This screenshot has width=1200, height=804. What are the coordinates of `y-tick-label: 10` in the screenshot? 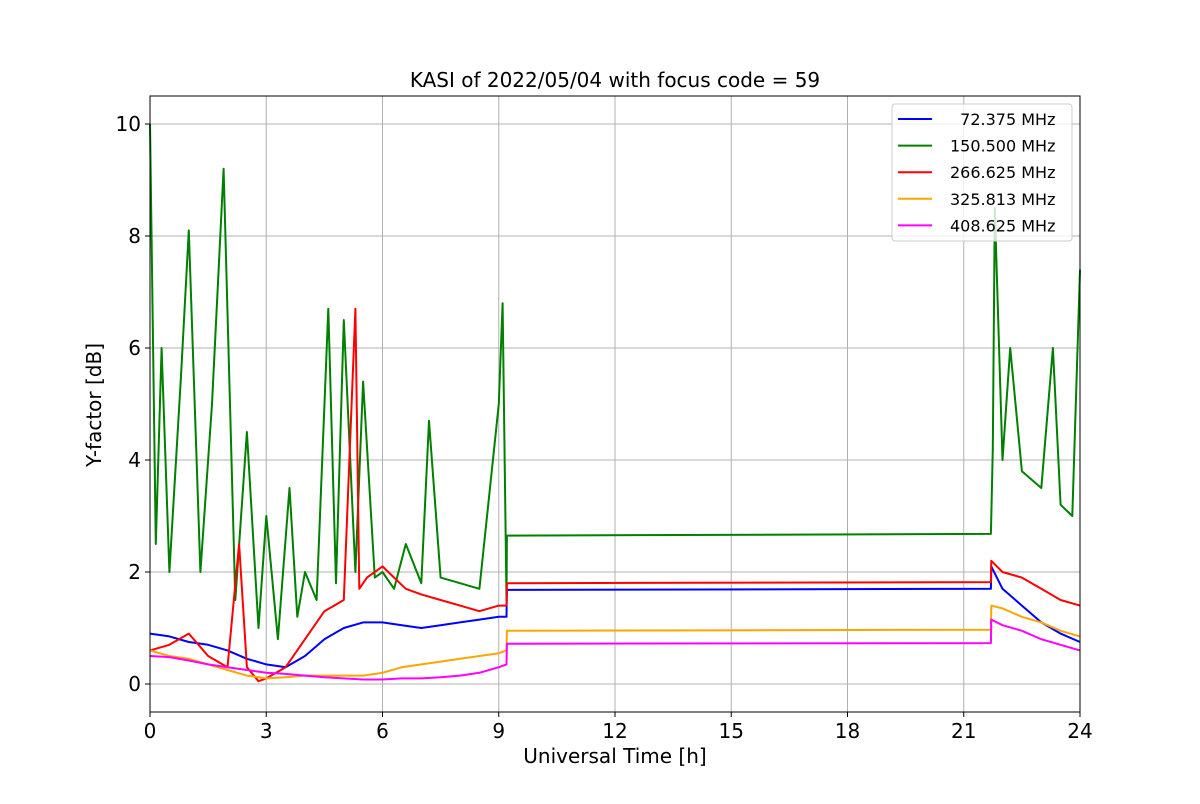 It's located at (128, 124).